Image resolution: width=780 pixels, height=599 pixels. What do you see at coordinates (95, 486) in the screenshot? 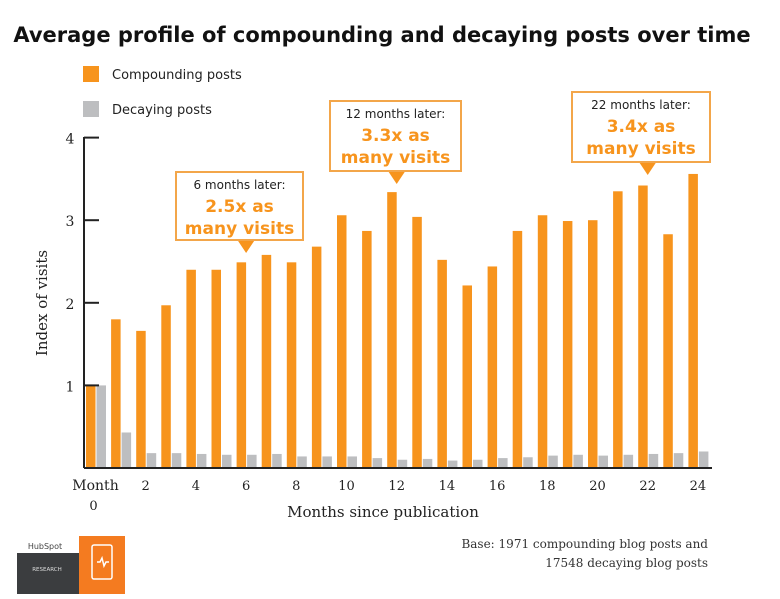
I see `x-tick-label: Month` at bounding box center [95, 486].